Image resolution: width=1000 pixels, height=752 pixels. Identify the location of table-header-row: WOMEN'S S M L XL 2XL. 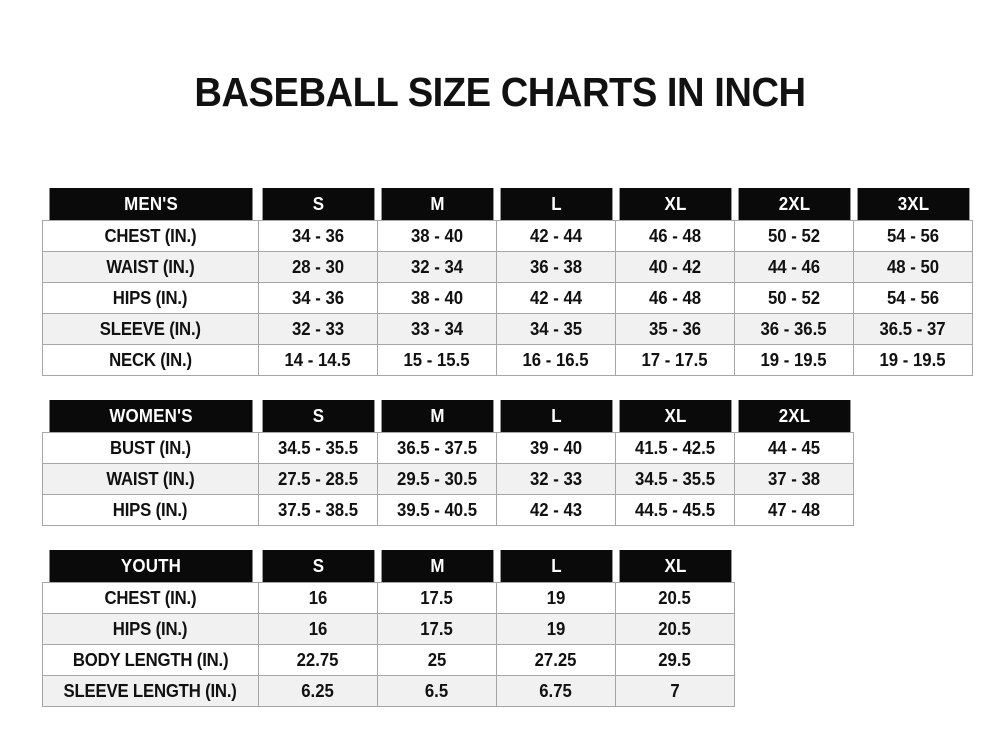
(448, 416).